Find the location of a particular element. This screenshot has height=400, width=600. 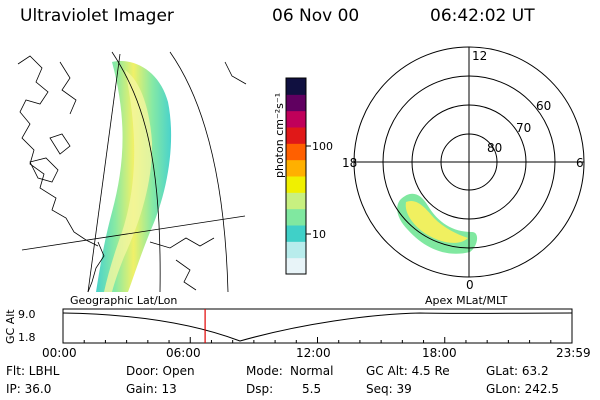

seq-info: Seq: 39 is located at coordinates (389, 389).